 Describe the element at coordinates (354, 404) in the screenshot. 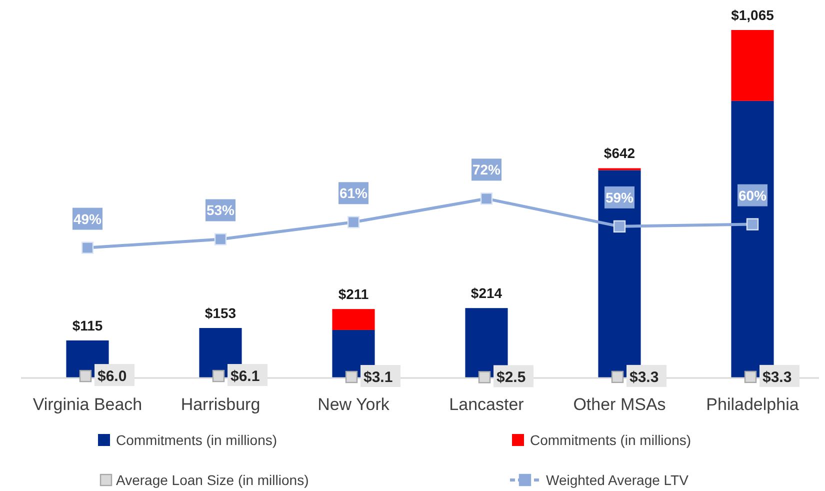

I see `x-tick-label: New York` at that location.